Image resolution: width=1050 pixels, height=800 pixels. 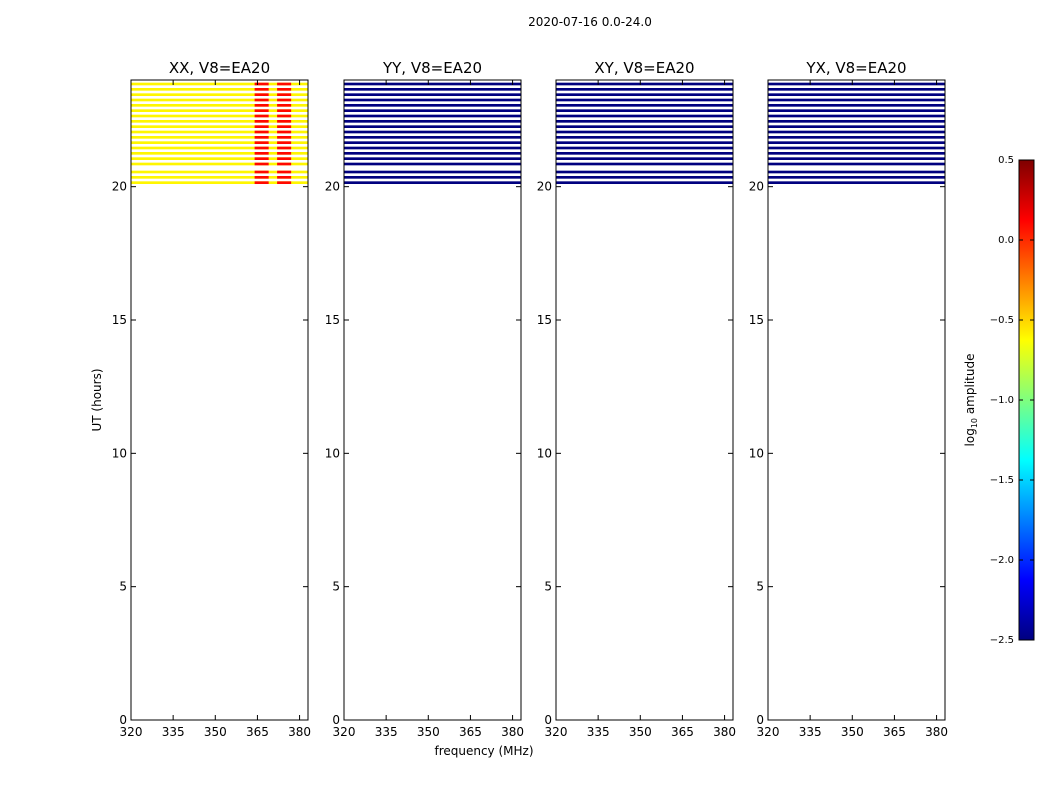 I want to click on panel-title: YX, V8=EA20, so click(x=855, y=68).